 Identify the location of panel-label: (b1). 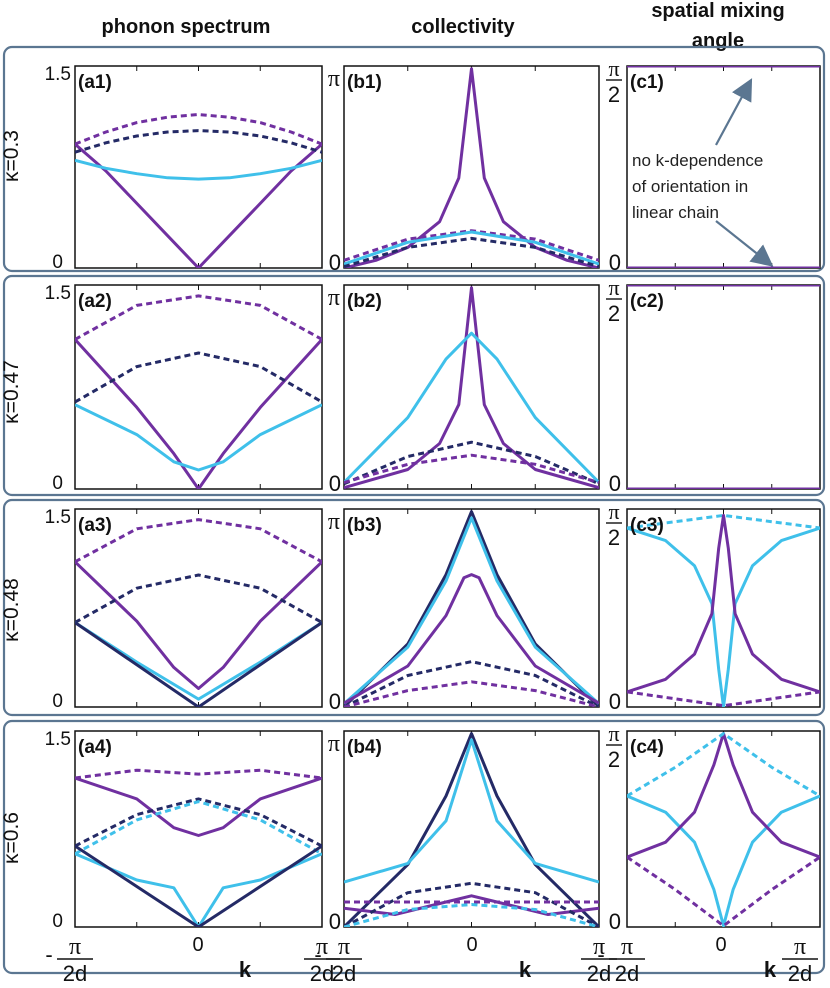
(364, 82).